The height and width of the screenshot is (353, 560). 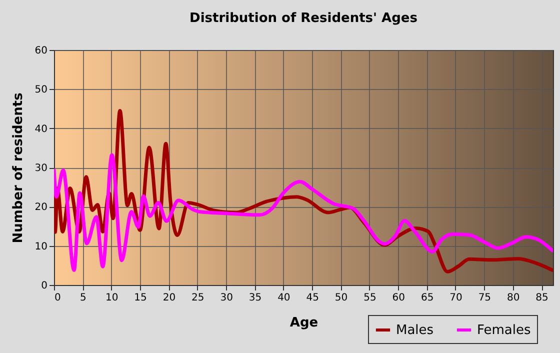 I want to click on x-tick-label: 20, so click(x=169, y=298).